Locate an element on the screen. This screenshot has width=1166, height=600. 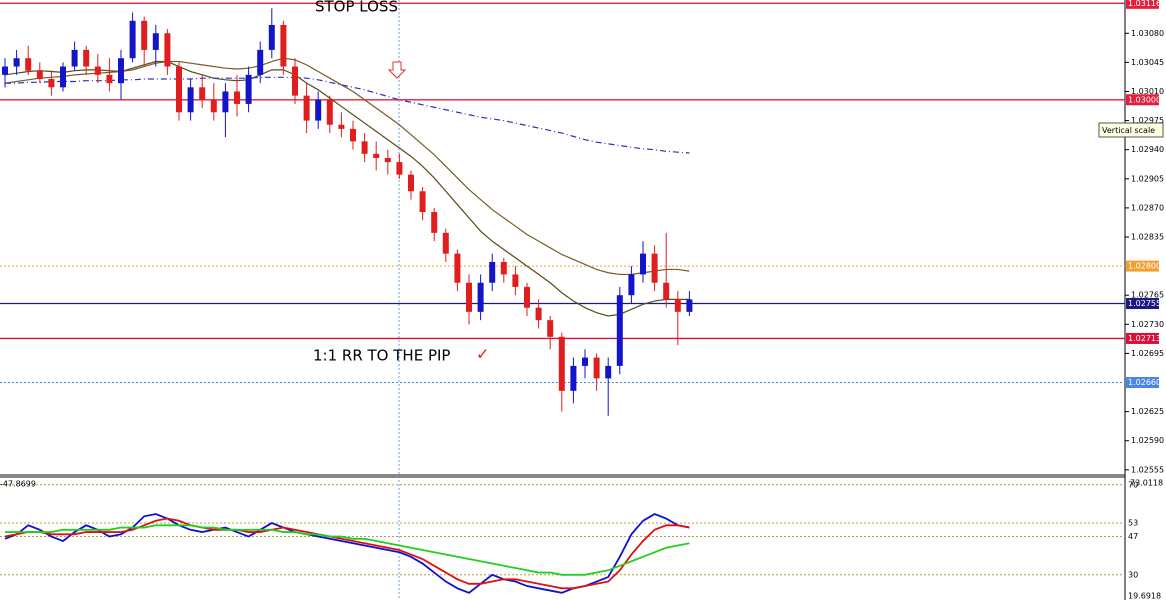
y-tick-label: 1.03045 is located at coordinates (1147, 62).